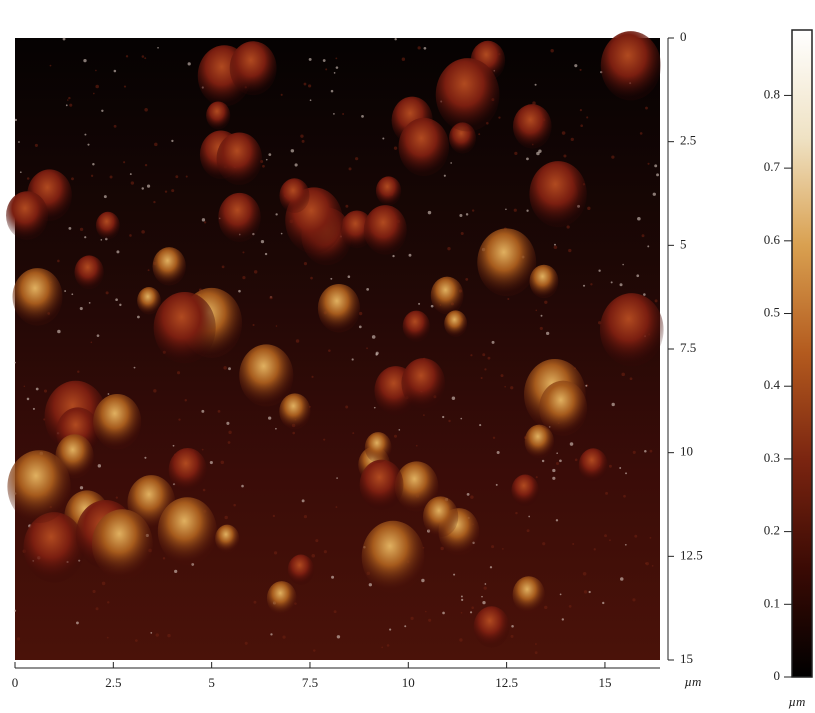 Image resolution: width=815 pixels, height=713 pixels. Describe the element at coordinates (688, 347) in the screenshot. I see `y-tick-label: 7.5` at that location.